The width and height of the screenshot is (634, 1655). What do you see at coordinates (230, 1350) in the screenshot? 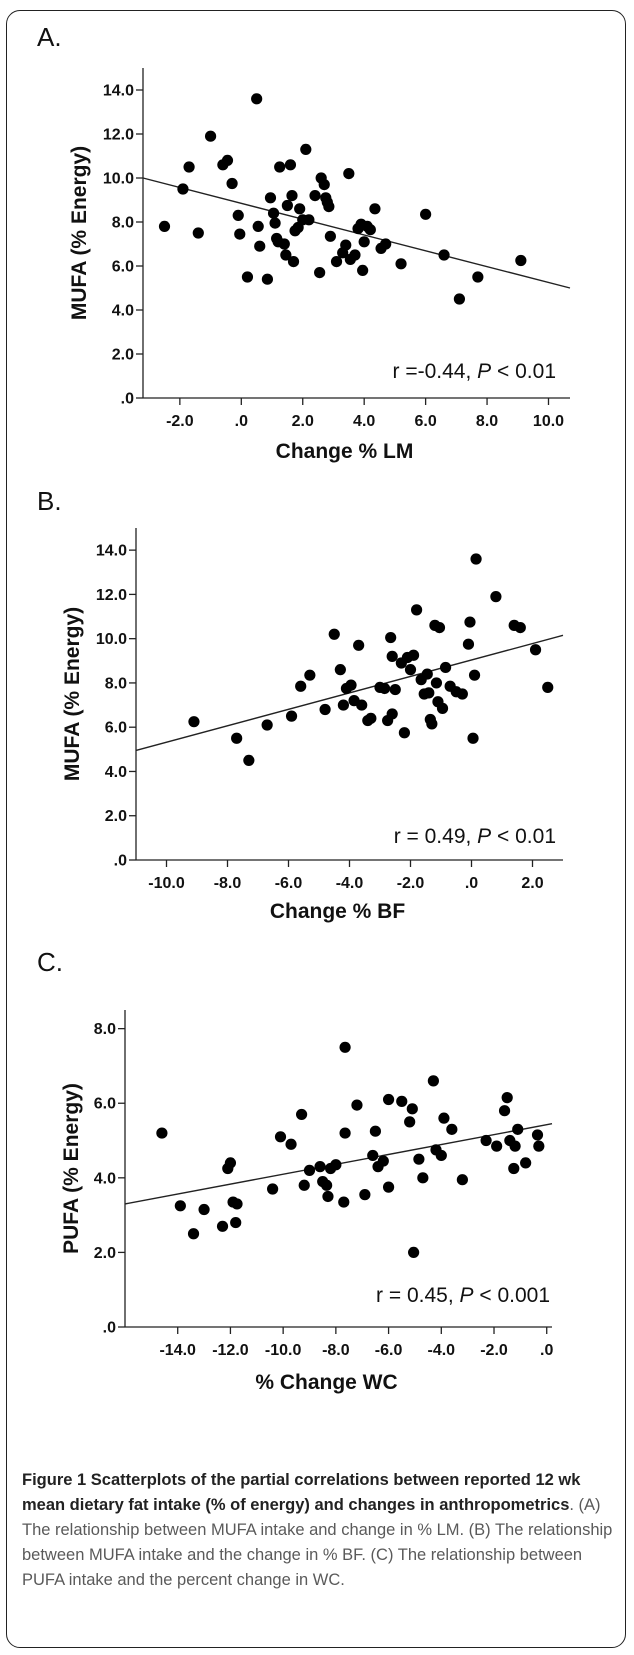
I see `x-tick-label: -12.0` at bounding box center [230, 1350].